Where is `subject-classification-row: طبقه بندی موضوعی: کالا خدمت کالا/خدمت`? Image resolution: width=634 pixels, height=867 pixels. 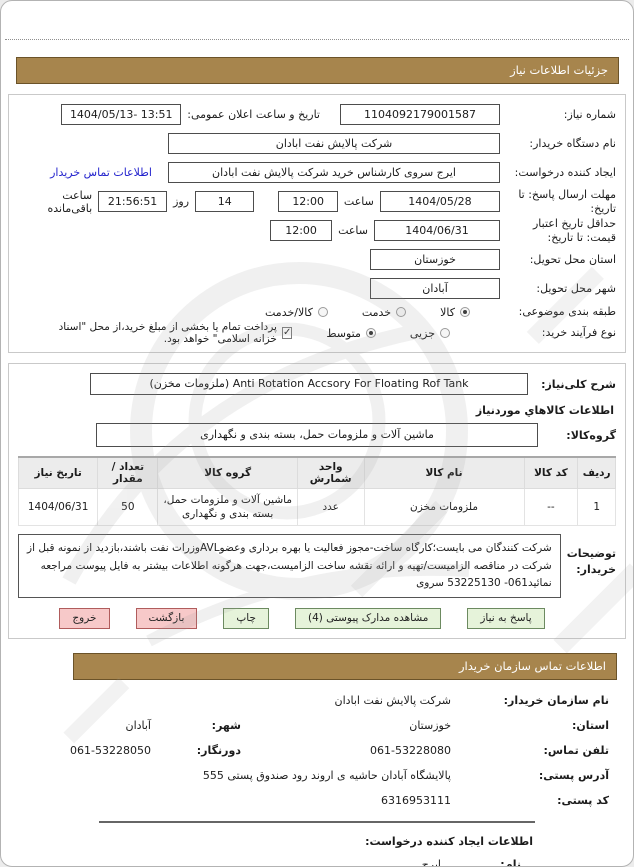 subject-classification-row: طبقه بندی موضوعی: کالا خدمت کالا/خدمت is located at coordinates (317, 312).